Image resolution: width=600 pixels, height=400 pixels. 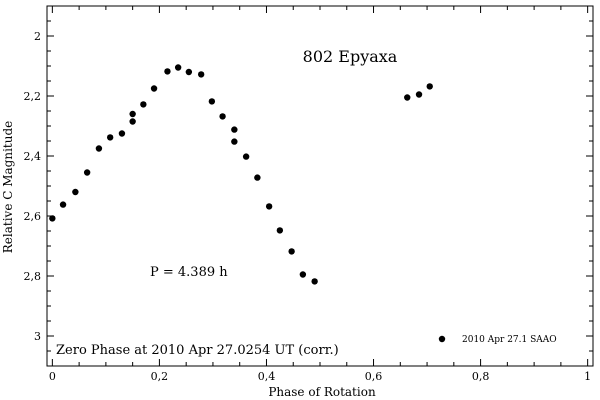 I want to click on x-tick-label: 0,8, so click(x=481, y=376).